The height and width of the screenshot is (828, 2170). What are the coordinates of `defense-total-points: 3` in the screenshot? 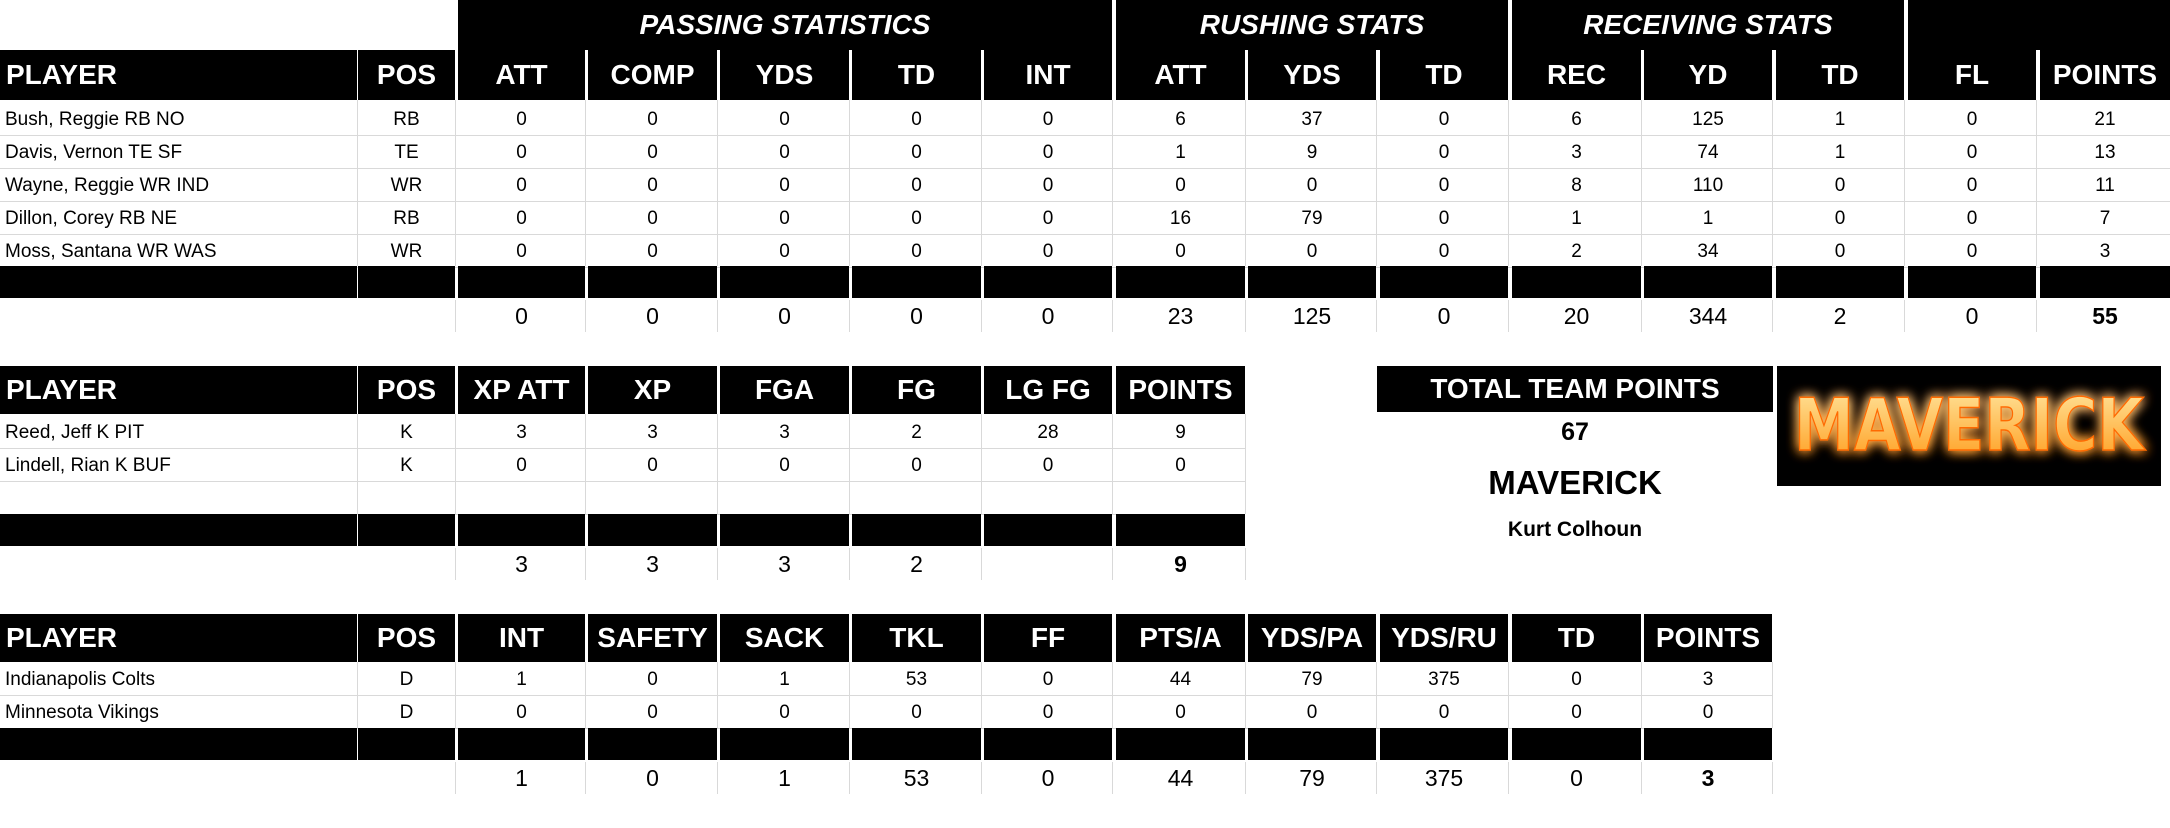 It's located at (1708, 777).